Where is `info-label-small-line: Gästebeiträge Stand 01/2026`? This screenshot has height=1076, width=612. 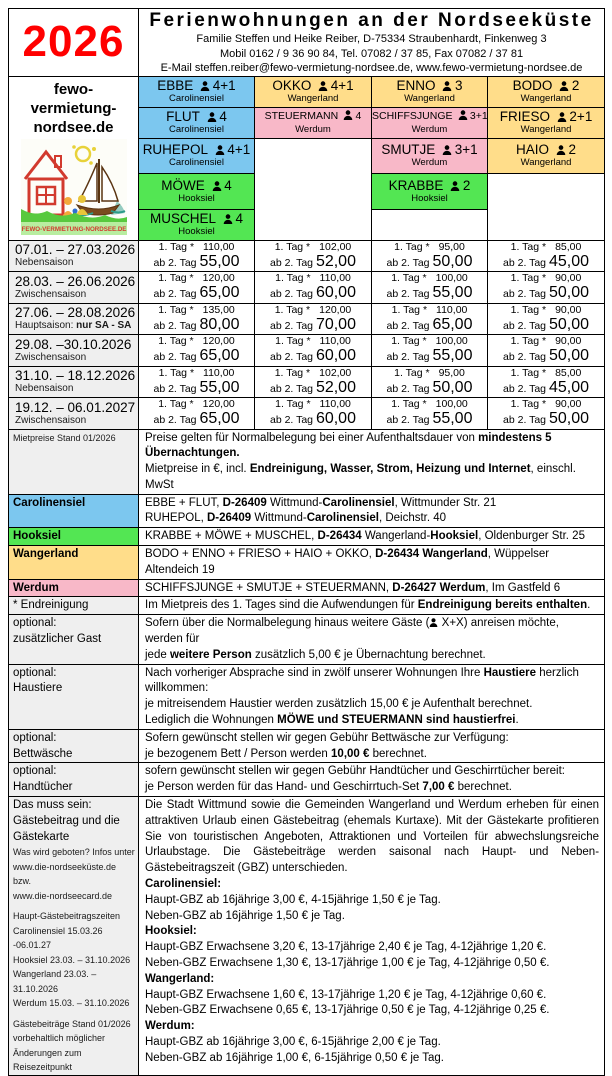 info-label-small-line: Gästebeiträge Stand 01/2026 is located at coordinates (72, 1023).